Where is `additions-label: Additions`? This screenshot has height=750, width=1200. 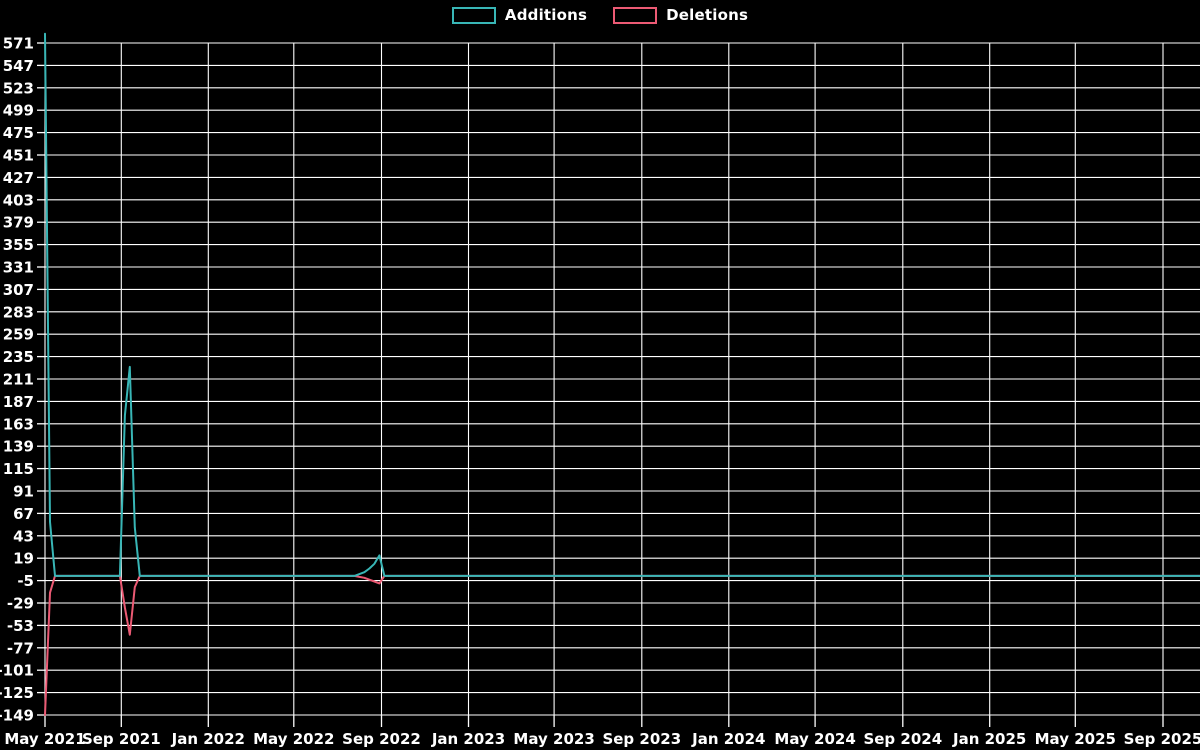
additions-label: Additions is located at coordinates (546, 15).